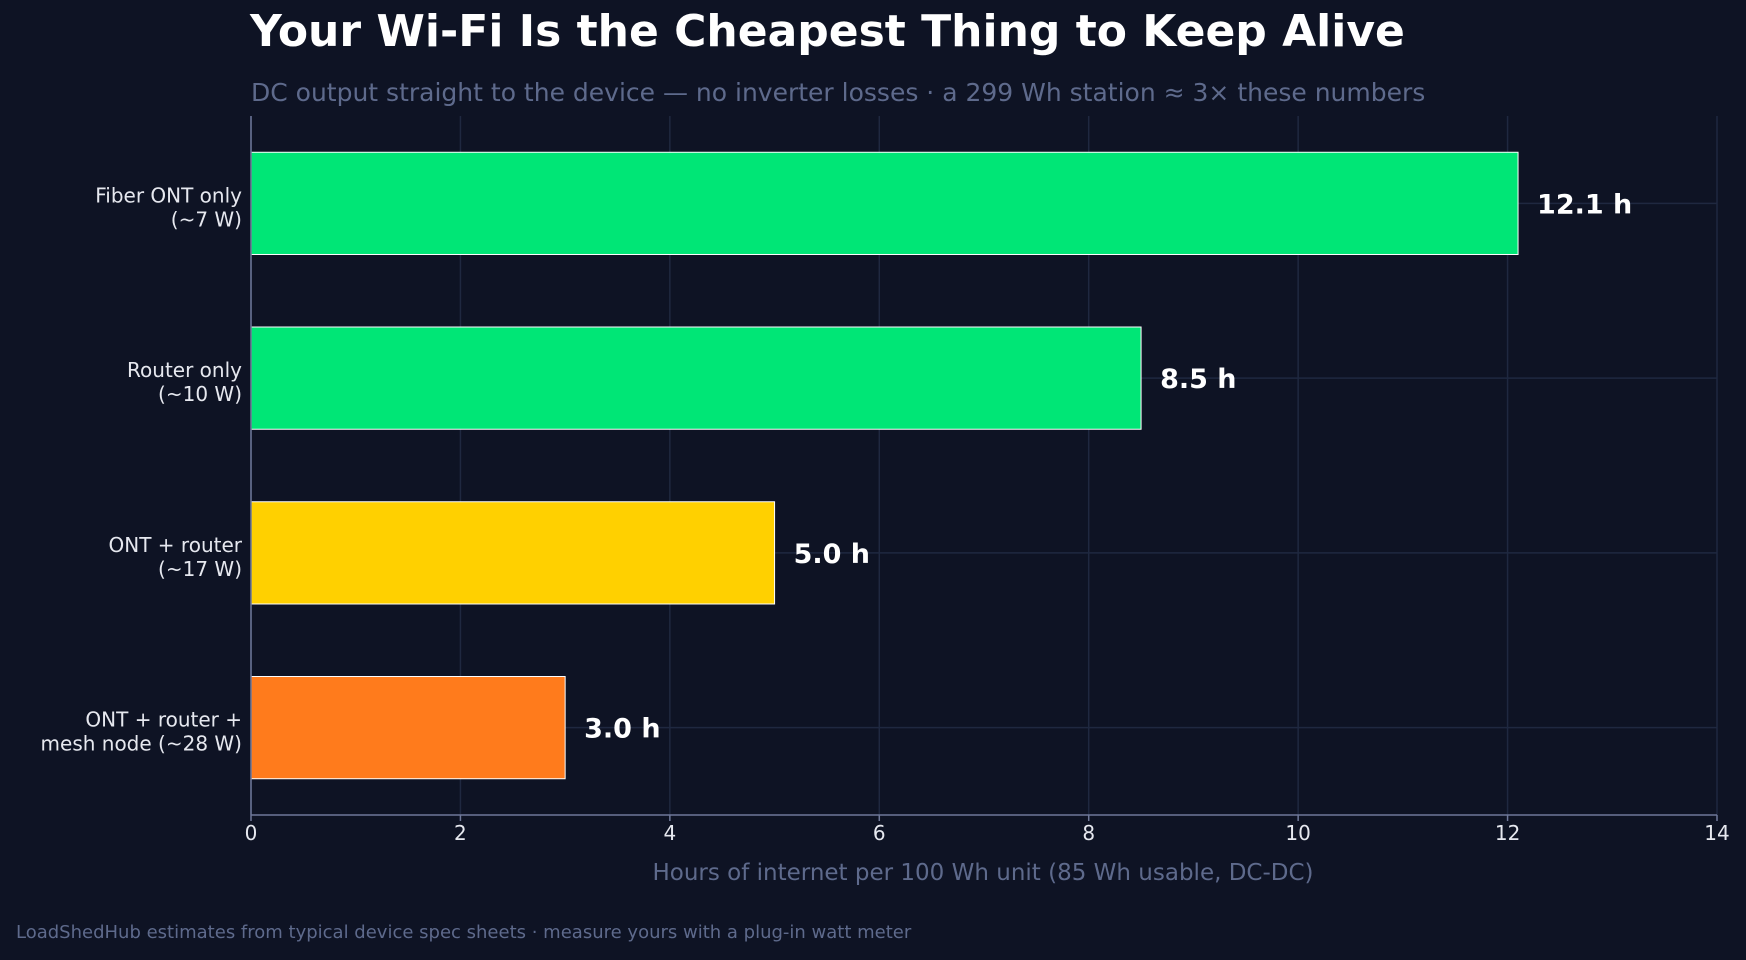 The image size is (1746, 960). Describe the element at coordinates (669, 833) in the screenshot. I see `x-tick-label: 4` at that location.